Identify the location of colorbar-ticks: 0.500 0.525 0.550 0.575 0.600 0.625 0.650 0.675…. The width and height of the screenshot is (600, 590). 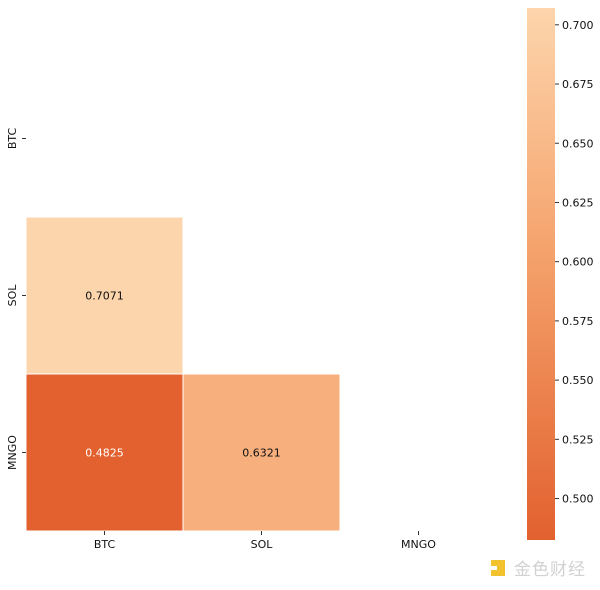
(574, 262).